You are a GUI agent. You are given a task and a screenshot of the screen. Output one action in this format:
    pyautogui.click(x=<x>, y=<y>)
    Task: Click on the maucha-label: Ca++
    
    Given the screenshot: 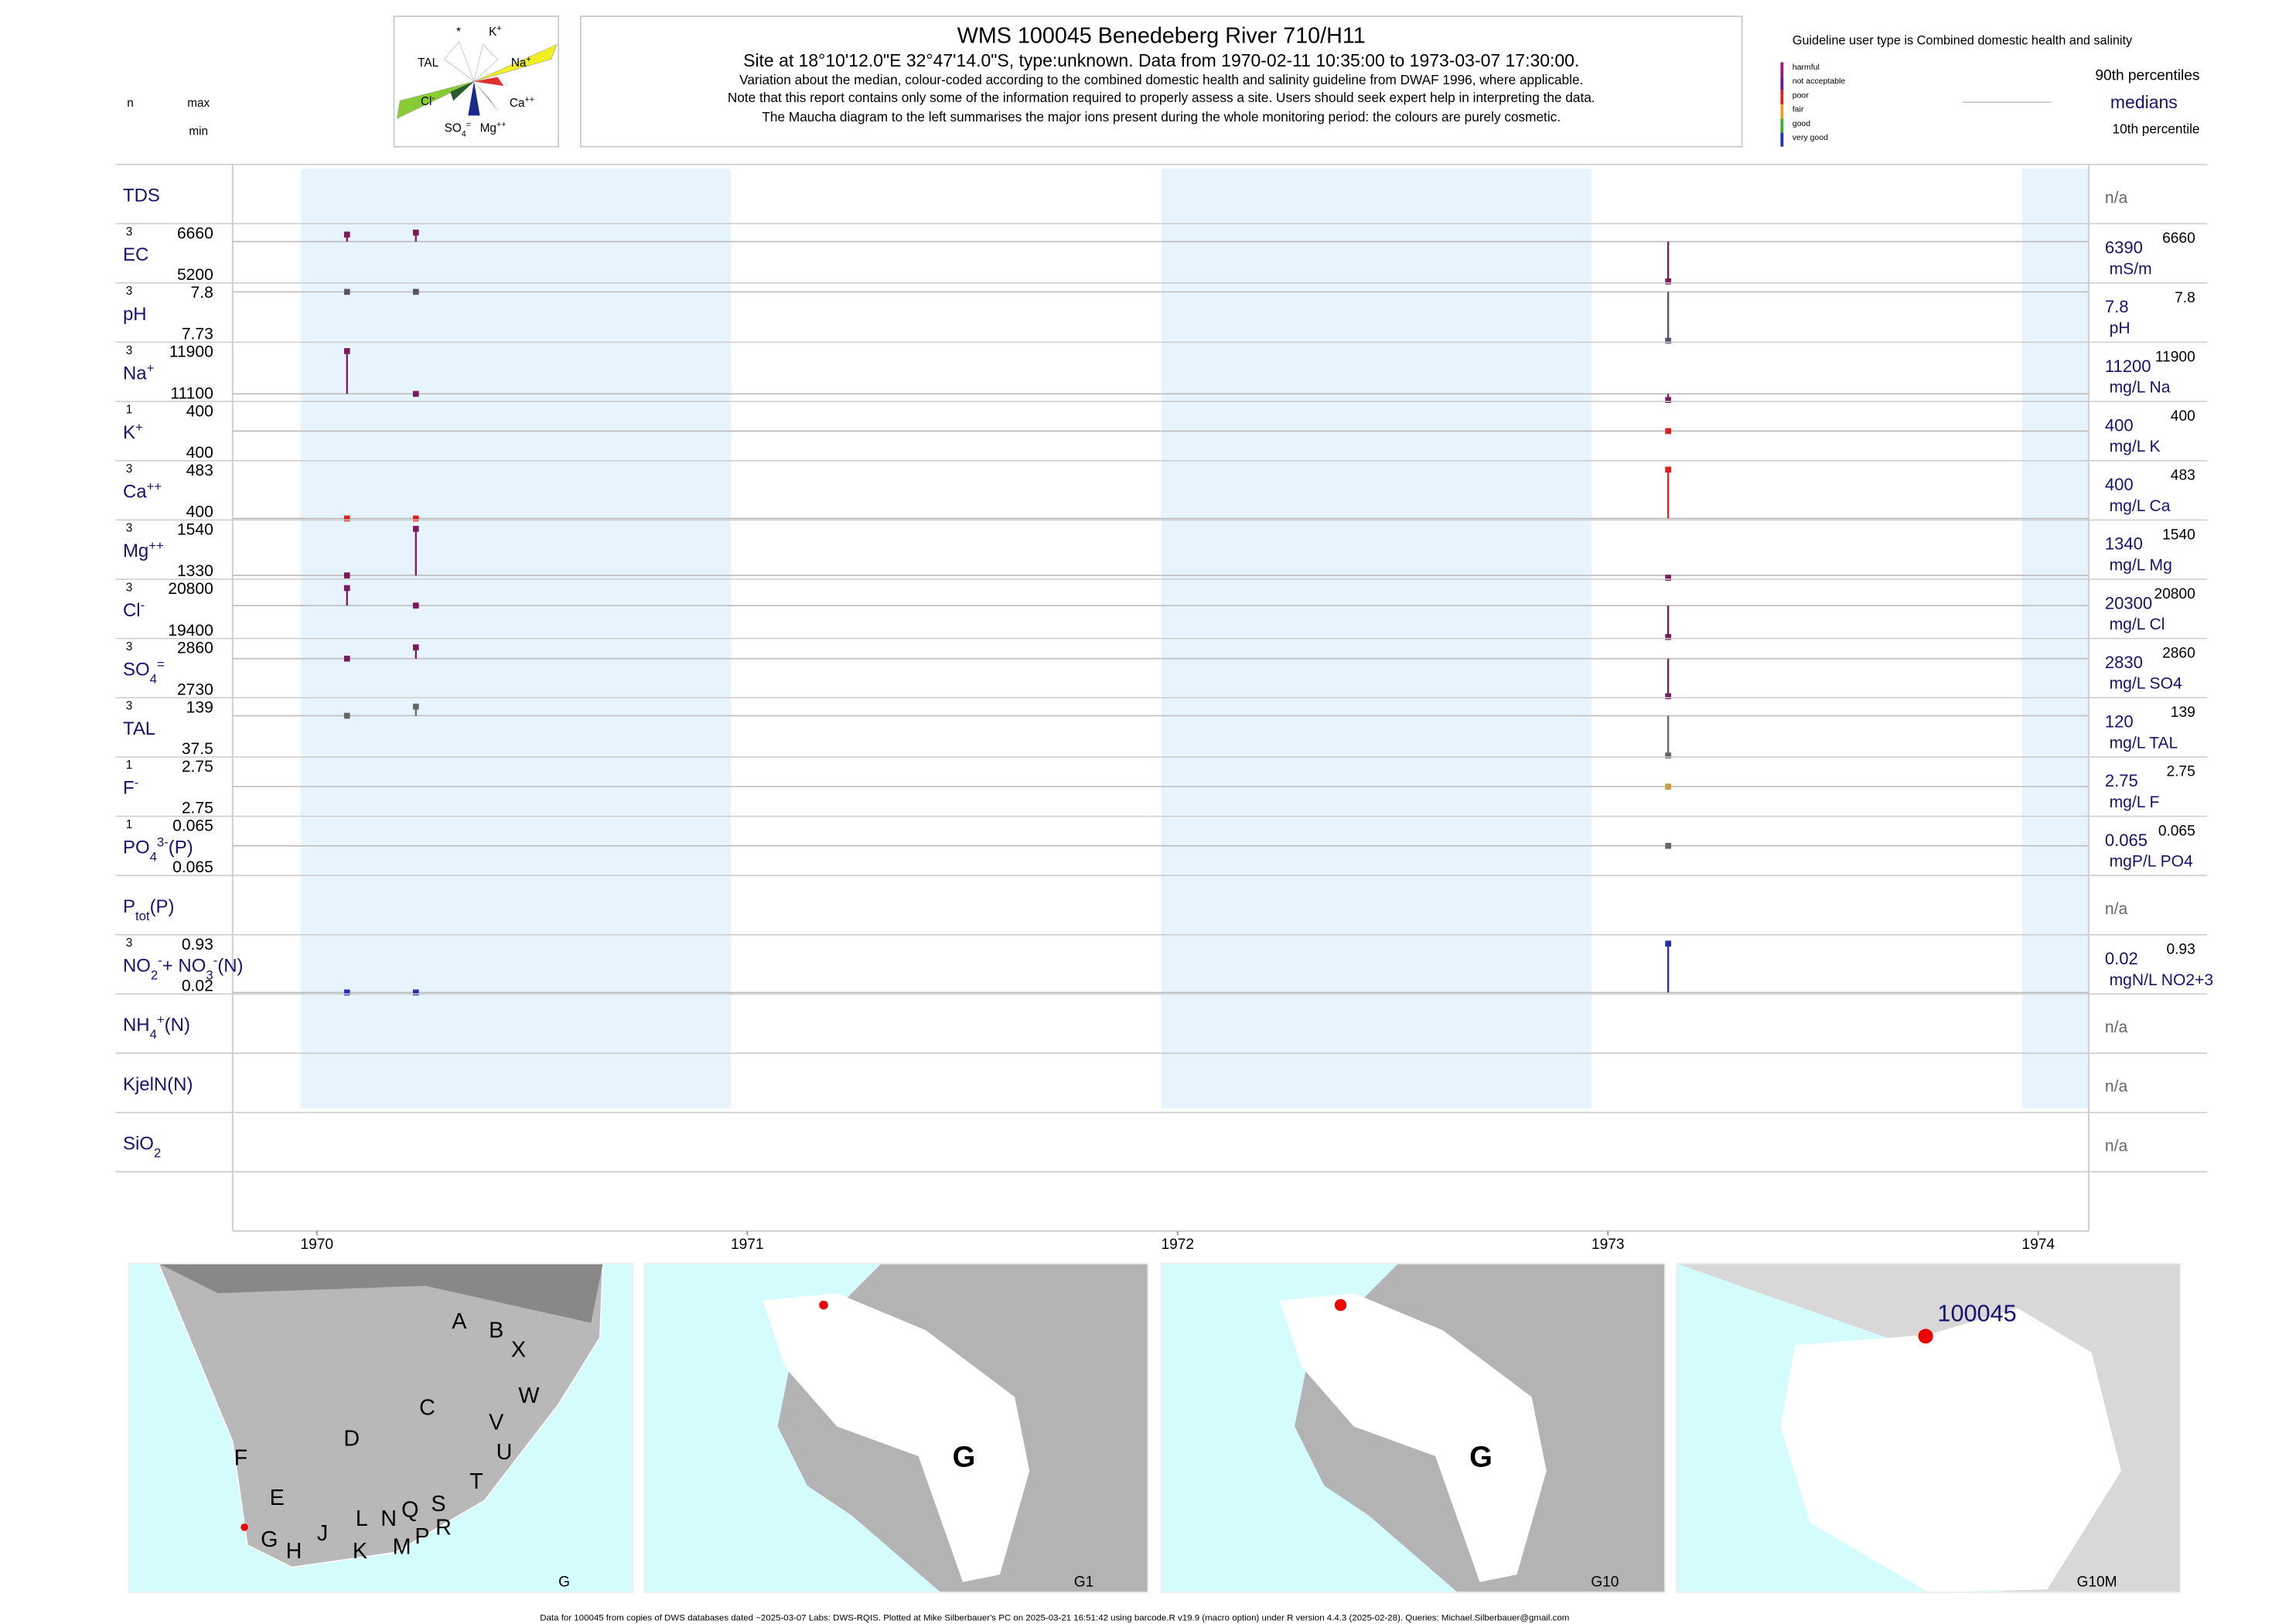 What is the action you would take?
    pyautogui.click(x=522, y=102)
    